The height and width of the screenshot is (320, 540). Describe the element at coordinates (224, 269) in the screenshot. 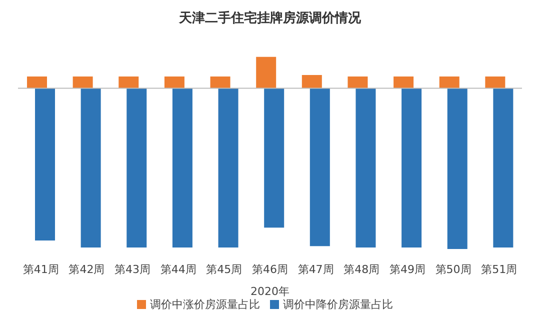

I see `x-tick-label: 第45周` at that location.